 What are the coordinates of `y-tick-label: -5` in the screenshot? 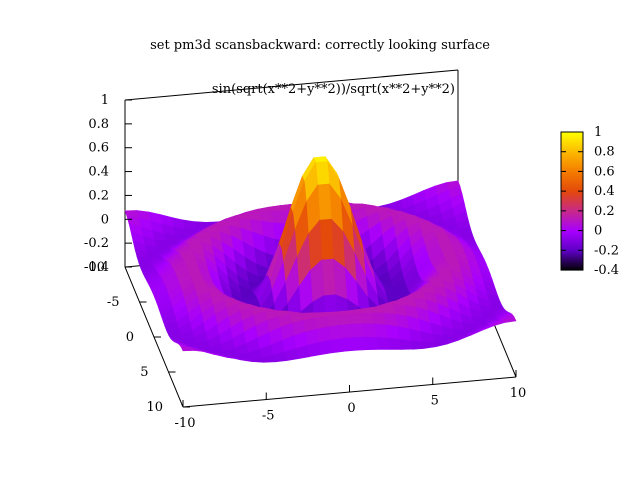 It's located at (113, 302).